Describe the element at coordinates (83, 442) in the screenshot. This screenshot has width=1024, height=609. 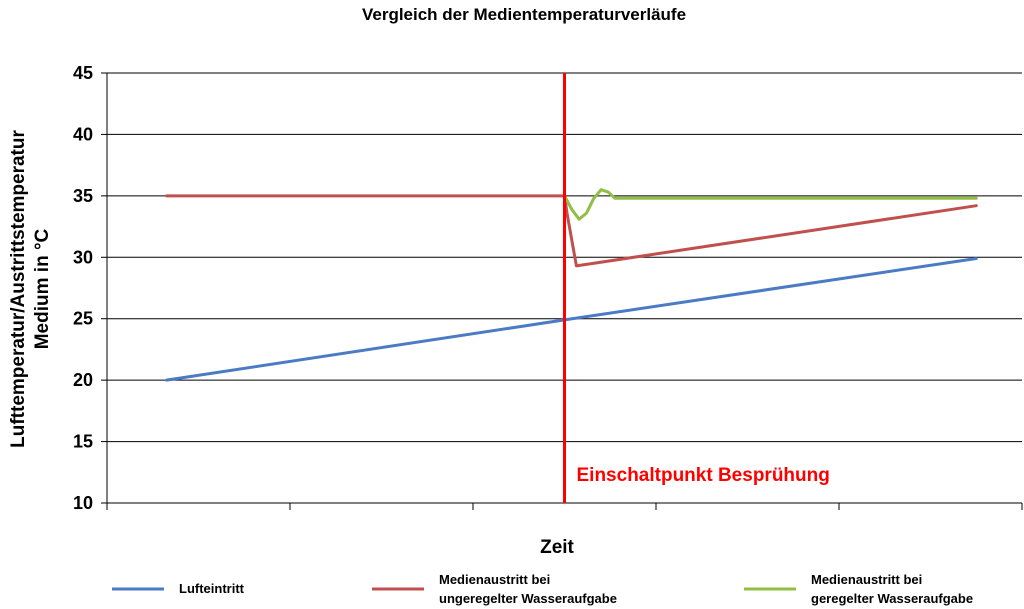
I see `y-tick-label: 15` at that location.